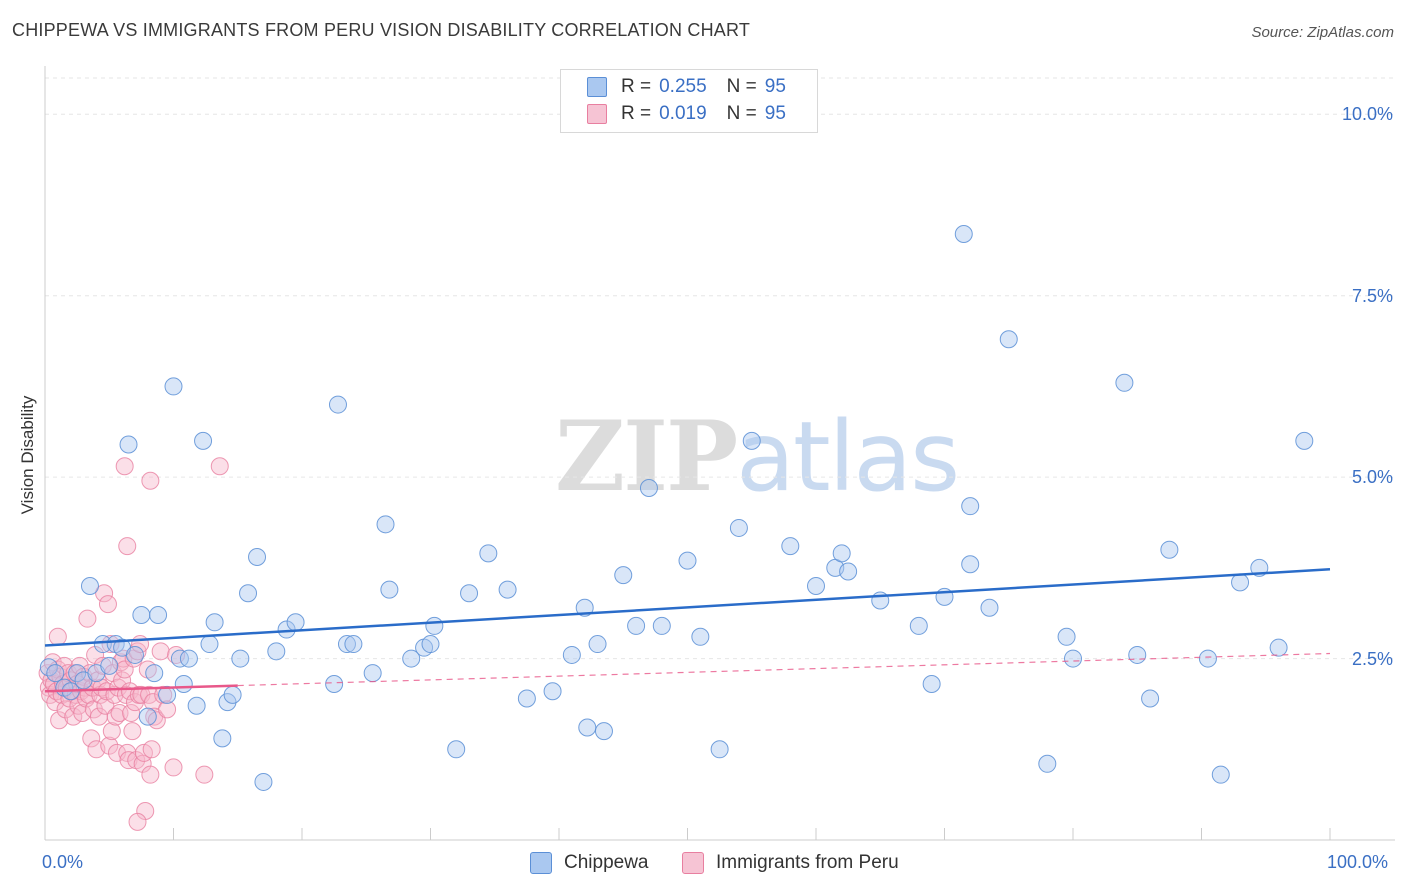  I want to click on y-tick-label-3: 10.0%, so click(1367, 114).